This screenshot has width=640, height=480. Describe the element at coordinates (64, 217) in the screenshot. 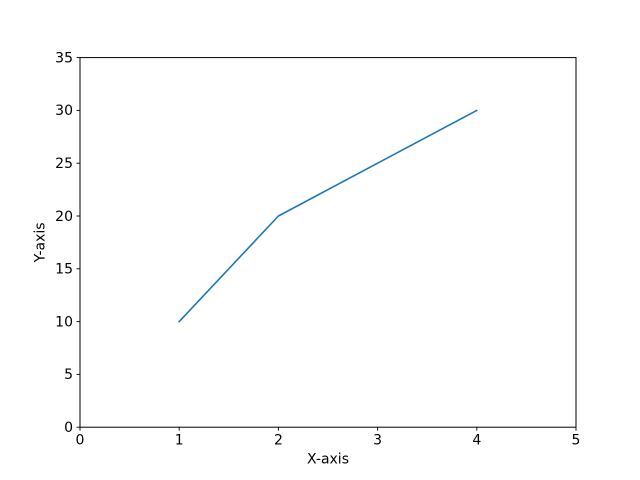

I see `y-tick-label: 20` at that location.